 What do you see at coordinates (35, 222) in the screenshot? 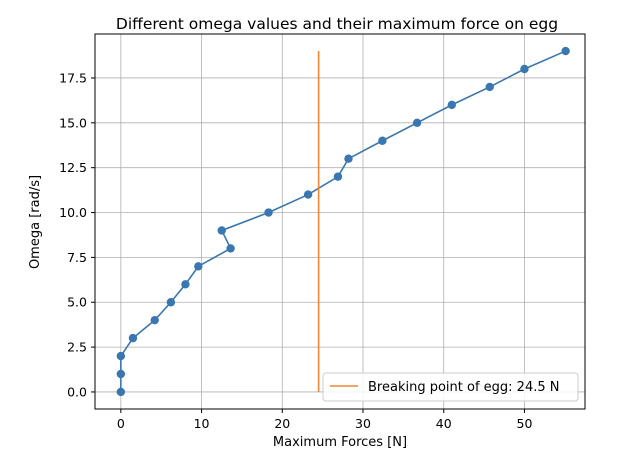
I see `y-axis-label: Omega [rad/s]` at bounding box center [35, 222].